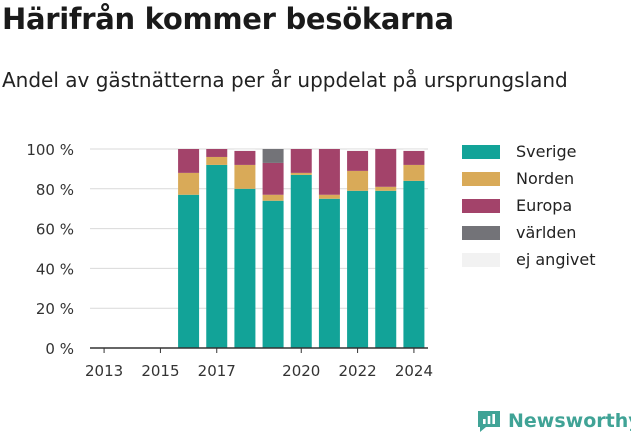 This screenshot has width=631, height=439. Describe the element at coordinates (329, 196) in the screenshot. I see `bar-segment-norden-2021` at that location.